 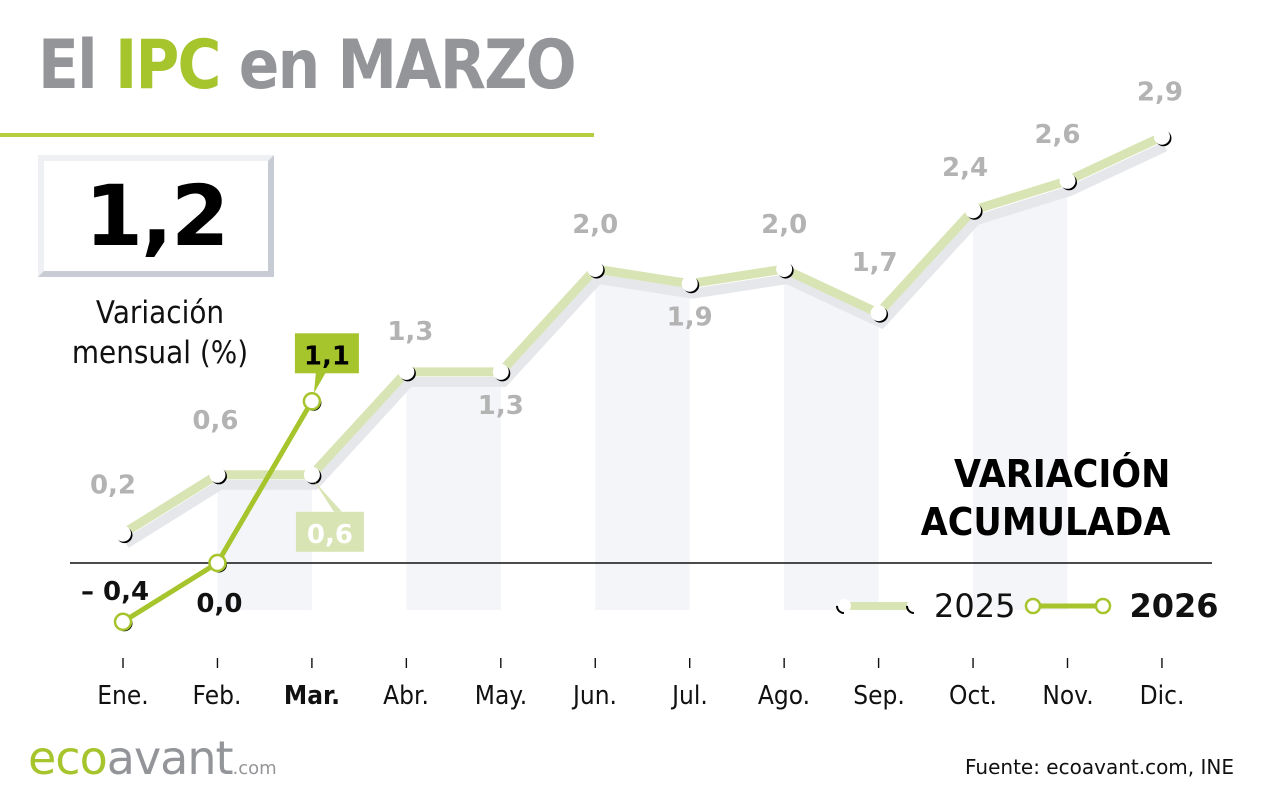 What do you see at coordinates (784, 696) in the screenshot?
I see `x-axis-label: Ago.` at bounding box center [784, 696].